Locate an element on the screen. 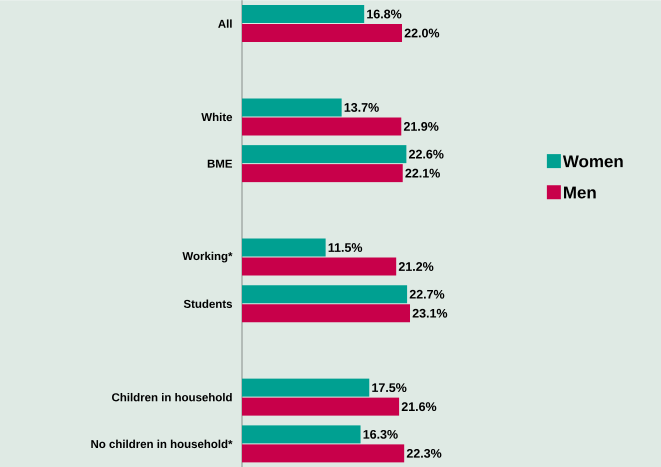  data-label: 23.1% is located at coordinates (430, 313).